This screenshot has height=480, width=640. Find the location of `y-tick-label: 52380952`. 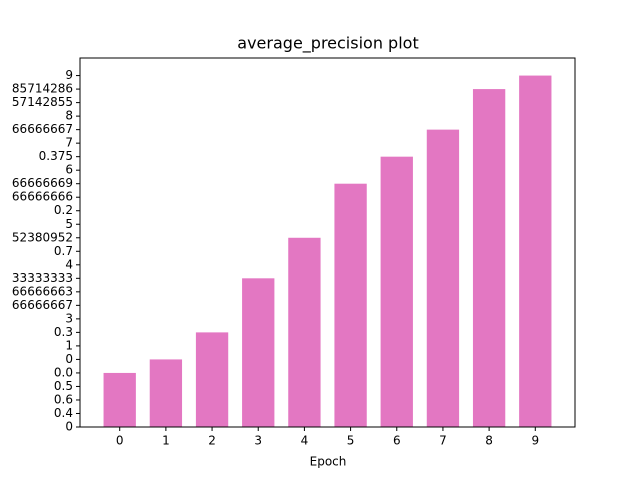

y-tick-label: 52380952 is located at coordinates (42, 237).